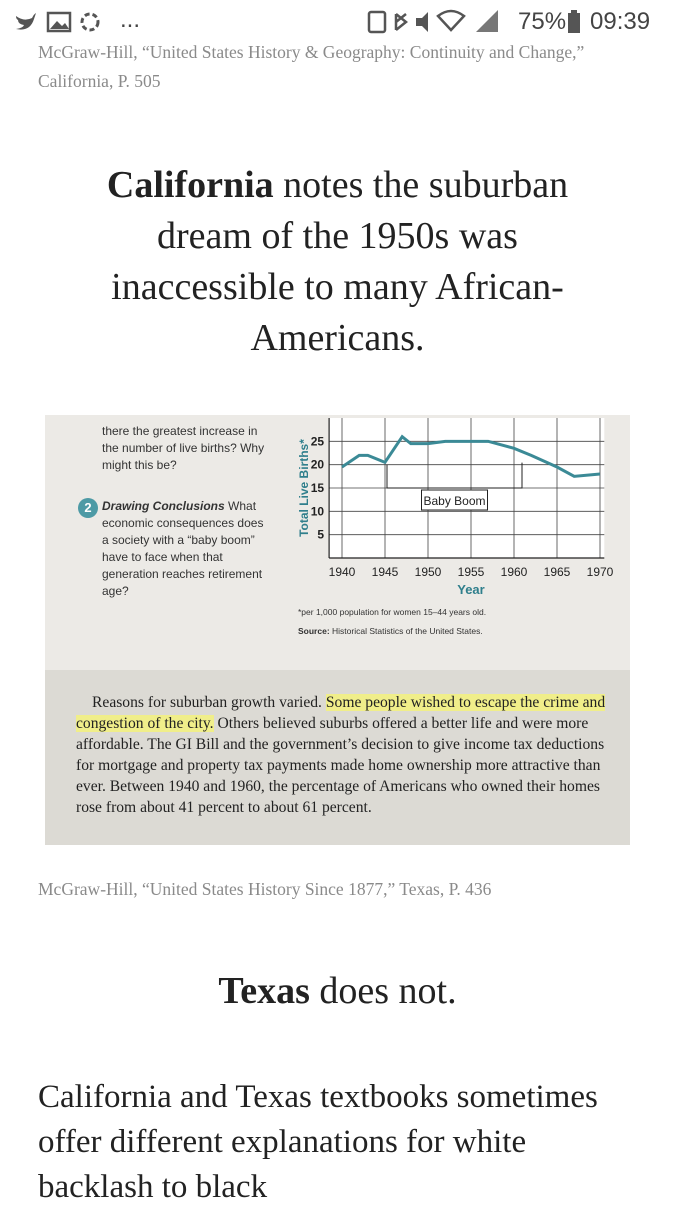  What do you see at coordinates (470, 589) in the screenshot?
I see `x-axis-title: Year` at bounding box center [470, 589].